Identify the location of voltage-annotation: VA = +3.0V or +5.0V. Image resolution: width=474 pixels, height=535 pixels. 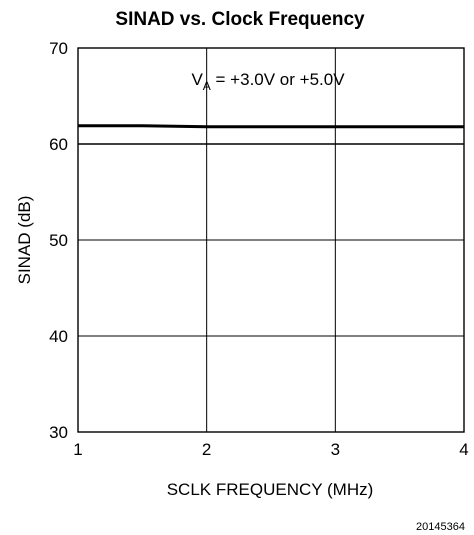
(268, 81).